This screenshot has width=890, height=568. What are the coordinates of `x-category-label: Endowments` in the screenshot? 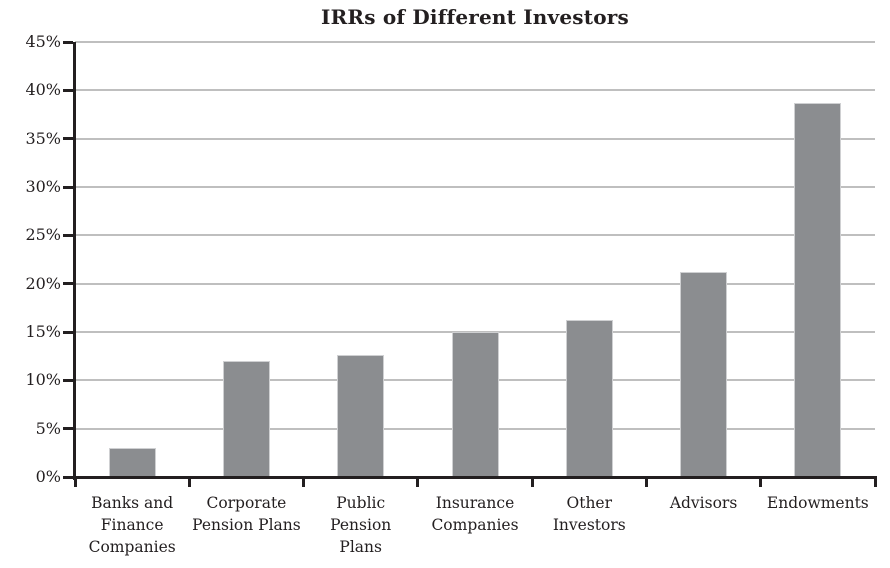 It's located at (817, 503).